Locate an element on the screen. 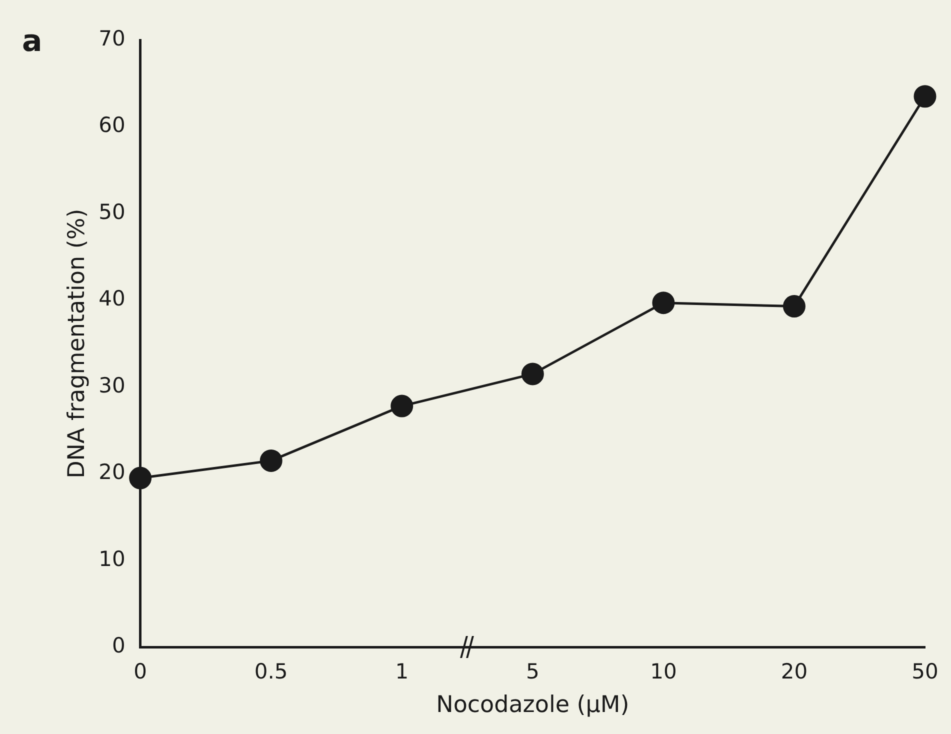 This screenshot has width=951, height=734. x-tick-label: 20 is located at coordinates (794, 671).